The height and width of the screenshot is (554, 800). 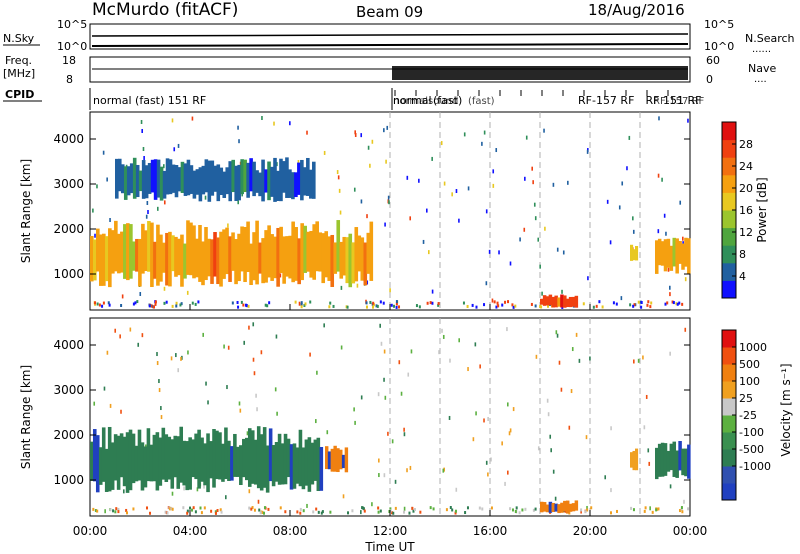 I want to click on x-tick-label: 12:00, so click(x=390, y=531).